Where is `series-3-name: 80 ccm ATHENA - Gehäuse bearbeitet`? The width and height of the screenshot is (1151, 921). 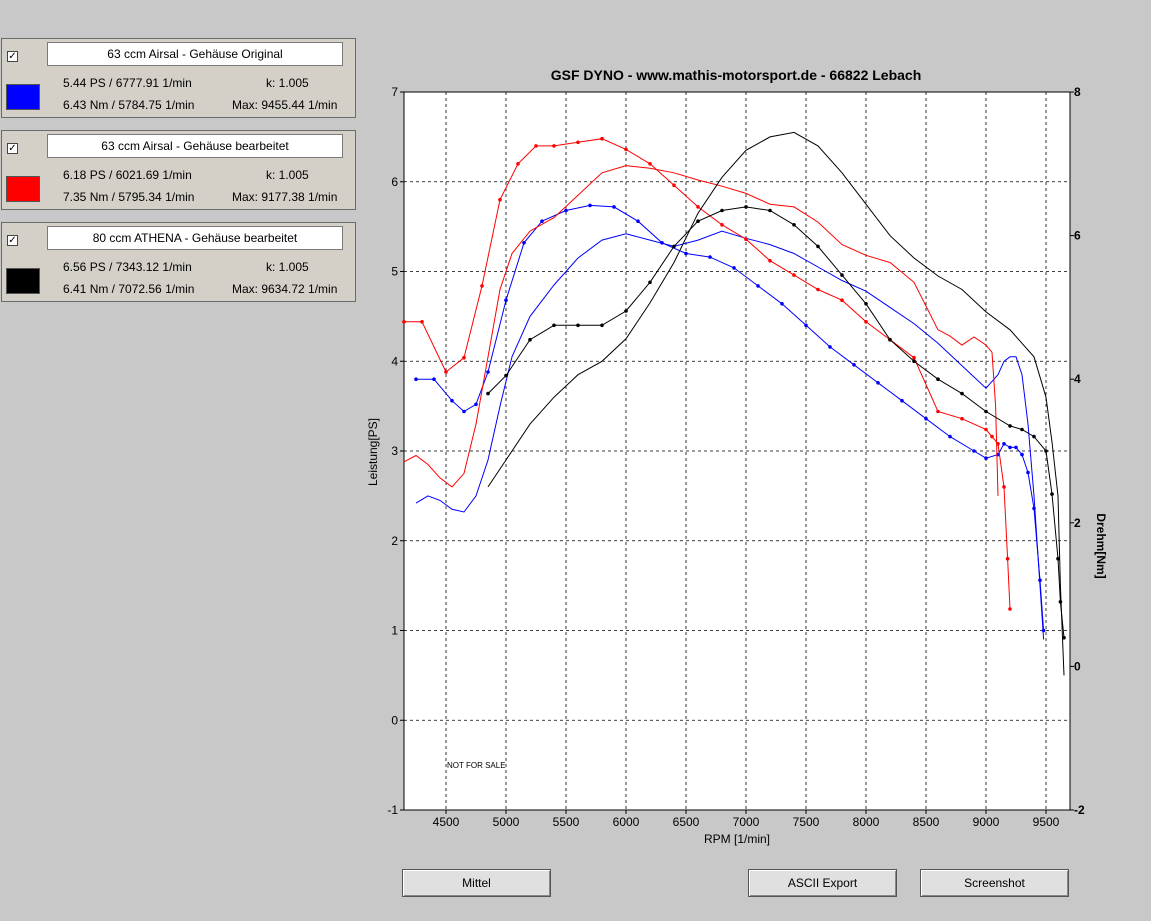 series-3-name: 80 ccm ATHENA - Gehäuse bearbeitet is located at coordinates (195, 238).